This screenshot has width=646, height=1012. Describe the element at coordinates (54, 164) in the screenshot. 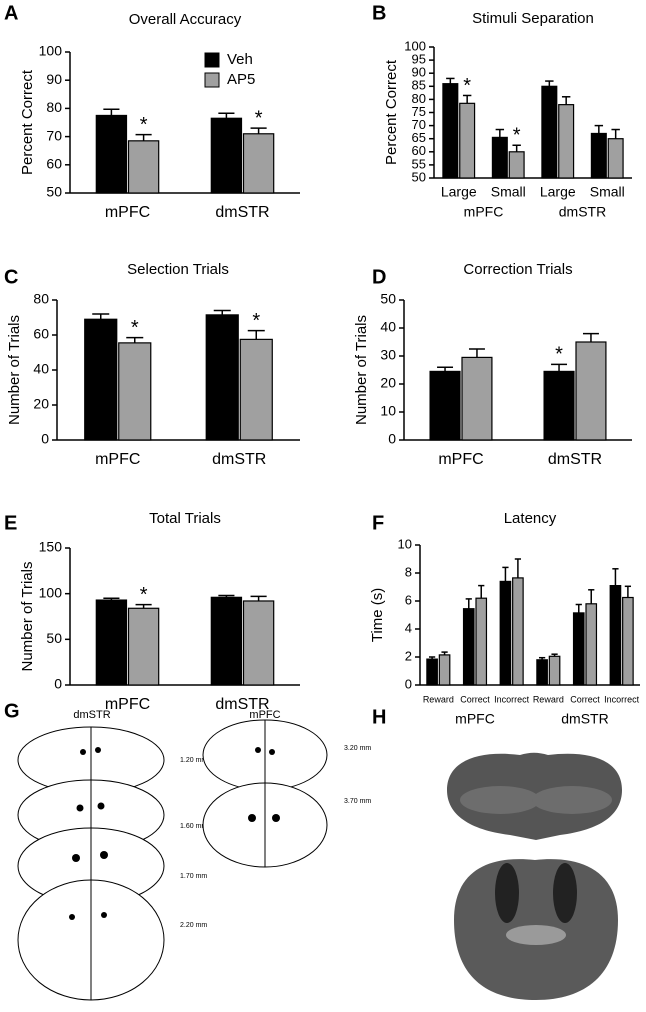

I see `y-tick-label: 60` at that location.